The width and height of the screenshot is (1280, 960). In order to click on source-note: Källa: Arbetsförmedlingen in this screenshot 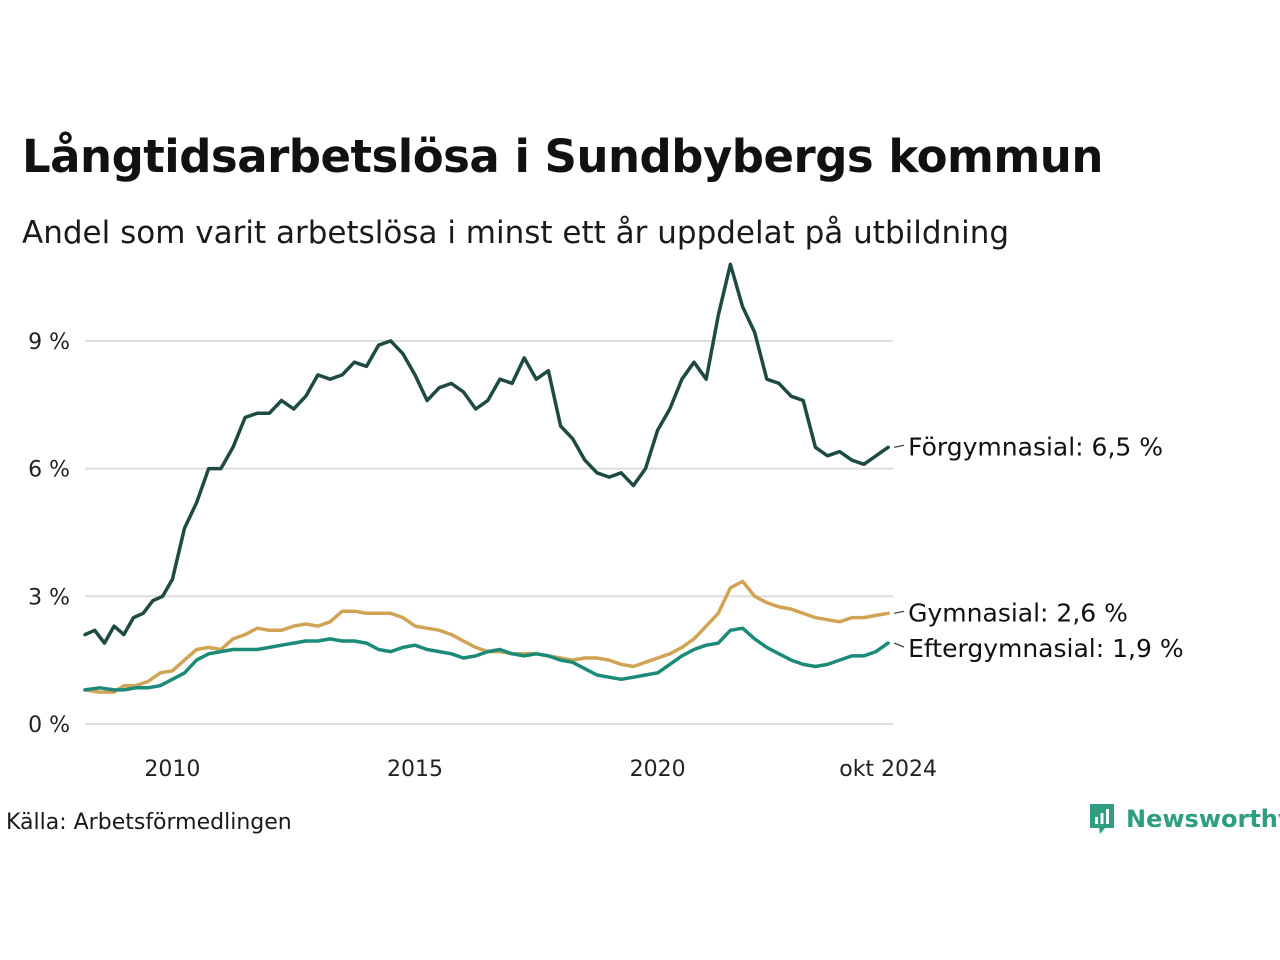, I will do `click(149, 822)`.